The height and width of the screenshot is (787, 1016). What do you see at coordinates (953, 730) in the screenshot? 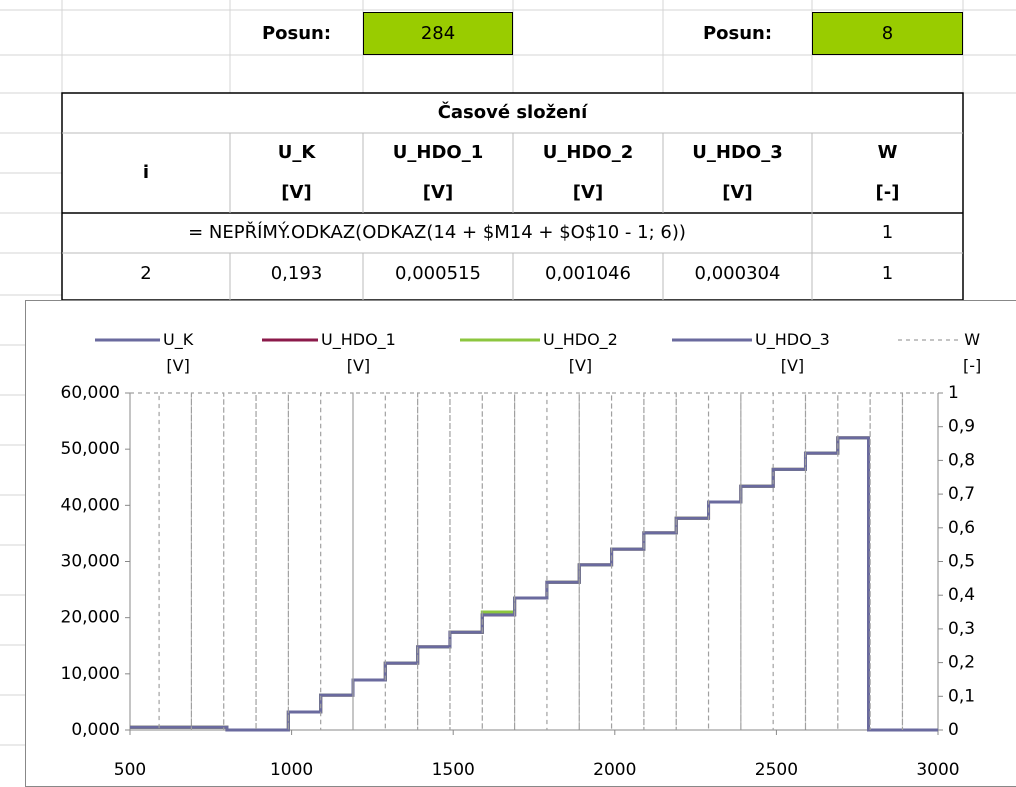
I see `y2-tick-label: 0` at bounding box center [953, 730].